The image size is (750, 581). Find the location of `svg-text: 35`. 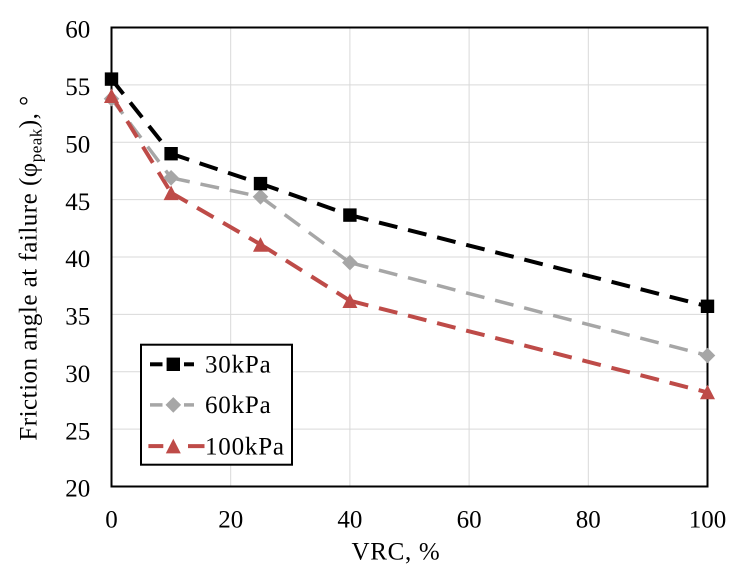

svg-text: 35 is located at coordinates (77, 317).